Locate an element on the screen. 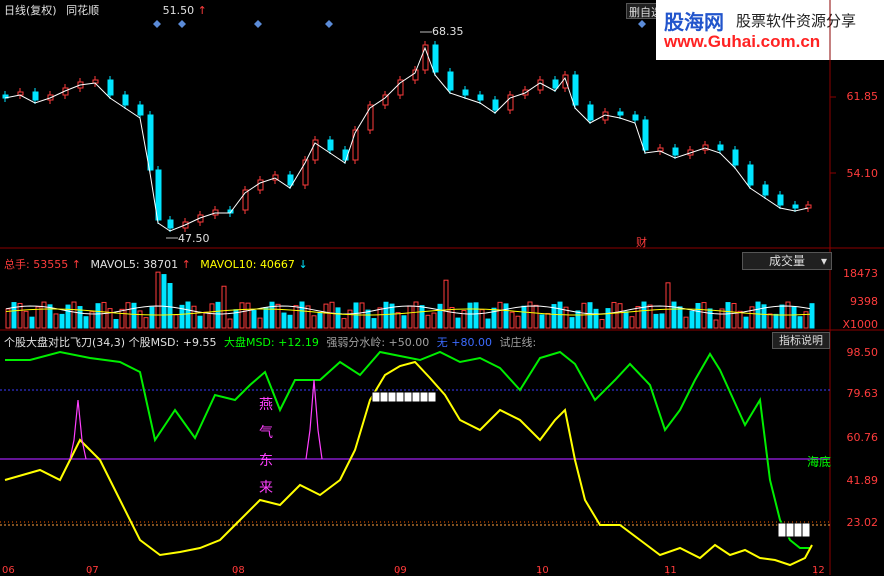 This screenshot has height=576, width=884. logo-slogan: 股票软件资源分享 is located at coordinates (796, 21).